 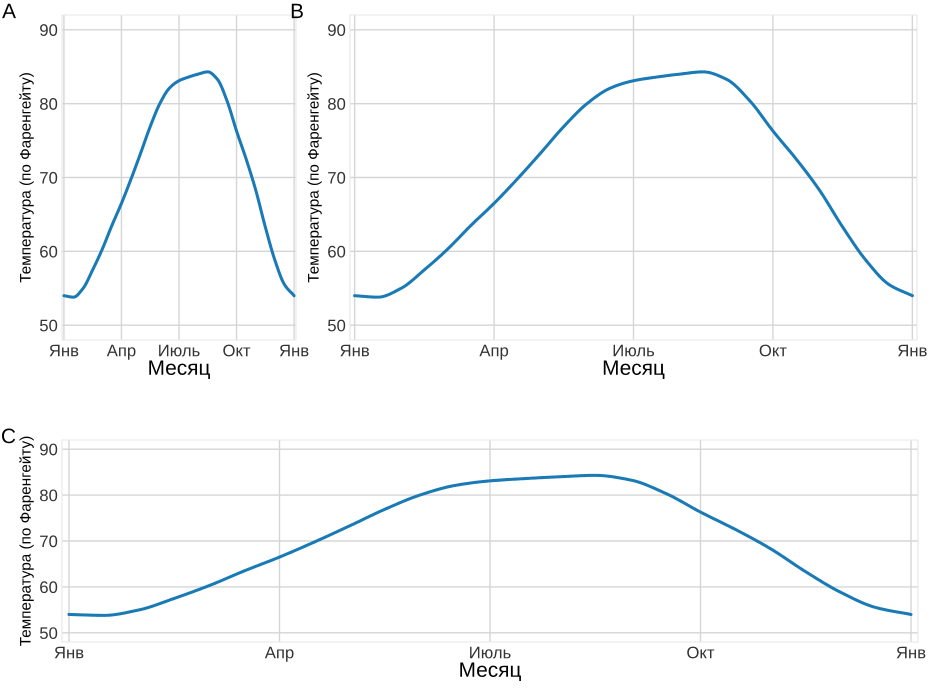 What do you see at coordinates (9, 11) in the screenshot?
I see `chart-title: A` at bounding box center [9, 11].